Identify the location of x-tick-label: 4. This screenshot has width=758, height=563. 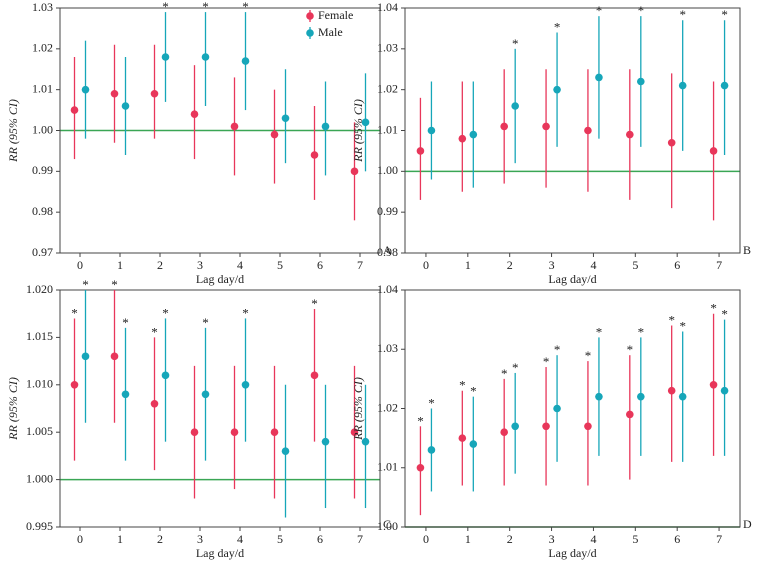
(593, 265).